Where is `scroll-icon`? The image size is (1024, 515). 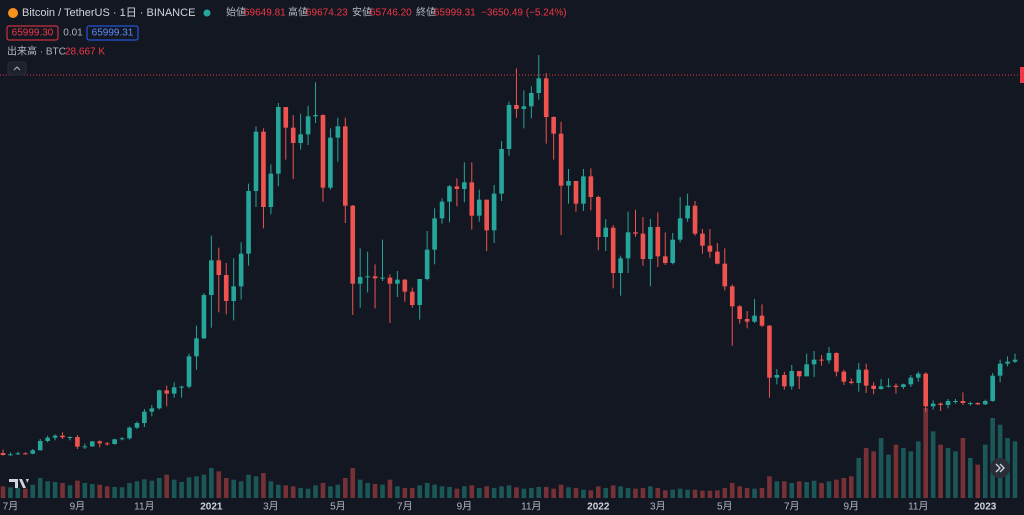
scroll-icon is located at coordinates (1000, 468).